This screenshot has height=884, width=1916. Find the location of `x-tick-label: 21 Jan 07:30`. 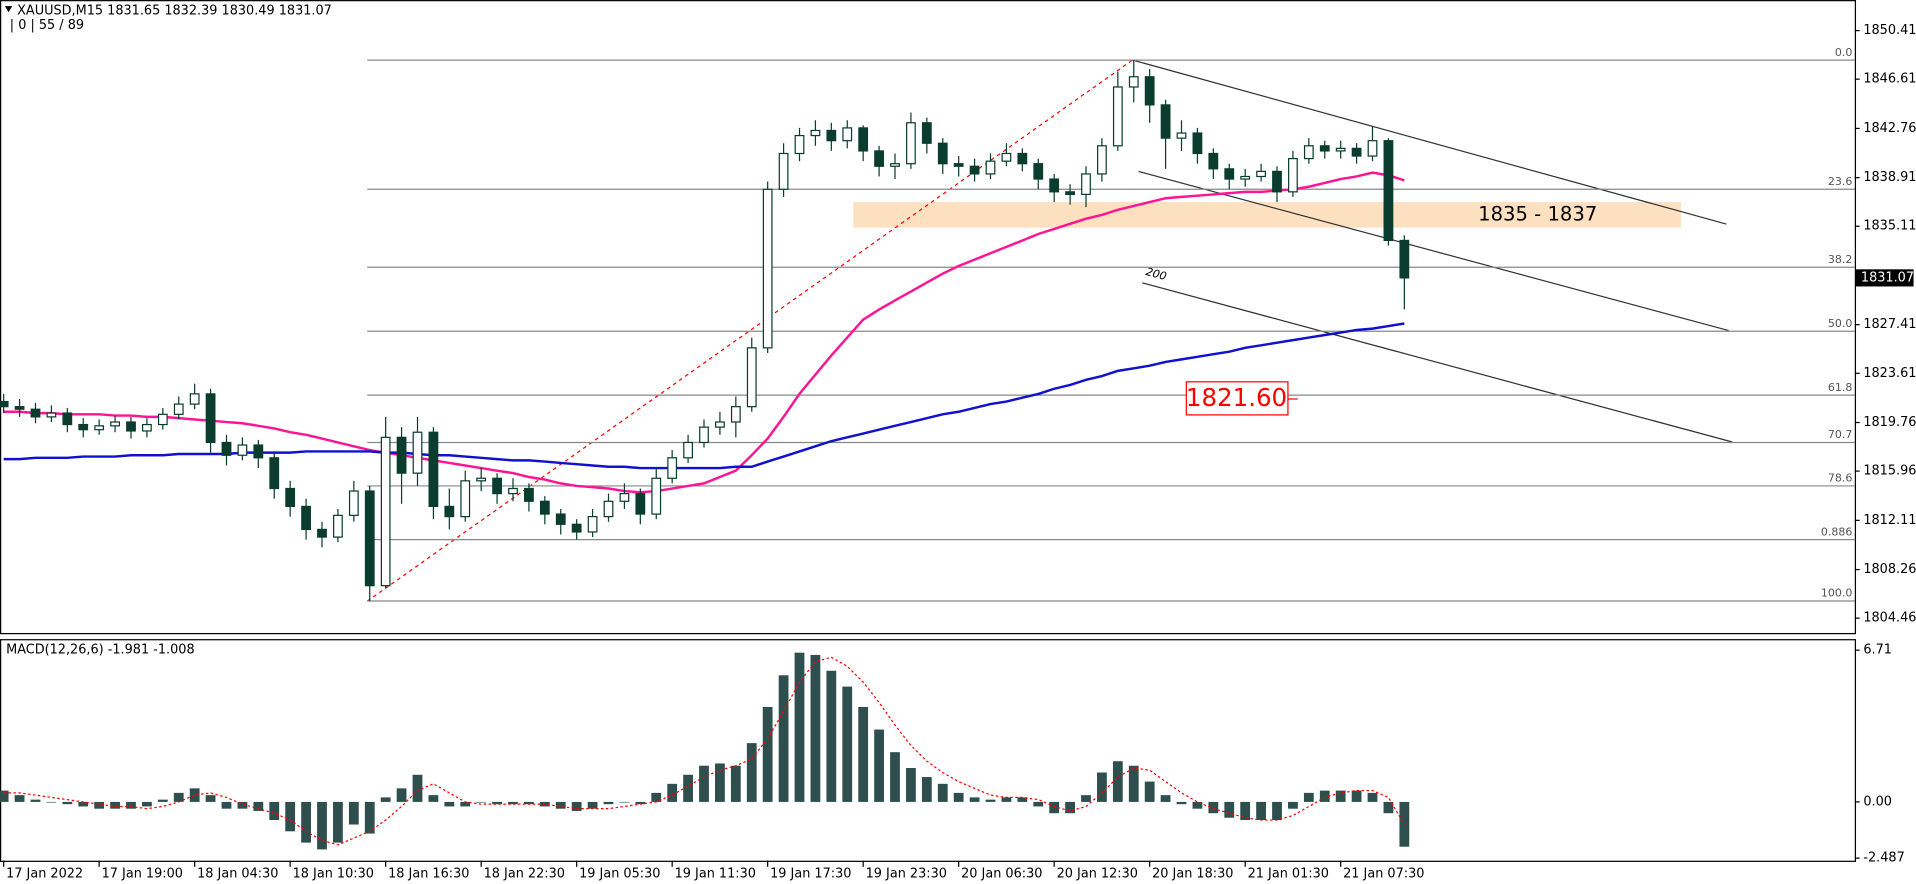

x-tick-label: 21 Jan 07:30 is located at coordinates (1383, 874).